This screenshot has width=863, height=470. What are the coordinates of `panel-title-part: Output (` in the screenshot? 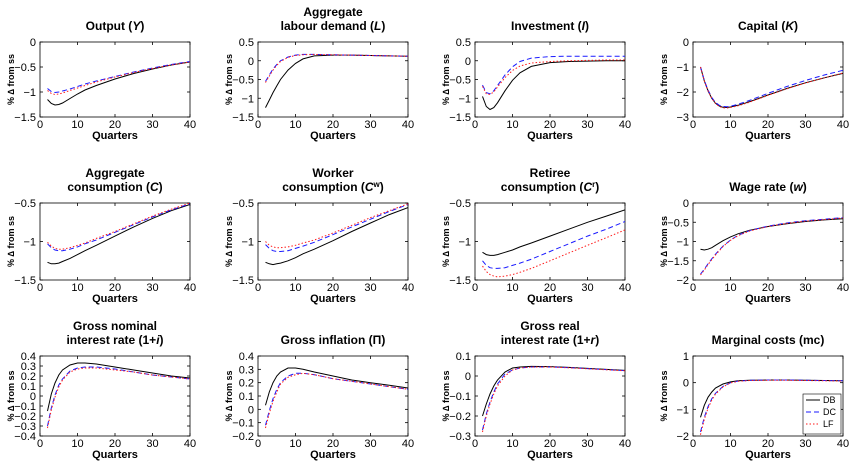 It's located at (109, 26).